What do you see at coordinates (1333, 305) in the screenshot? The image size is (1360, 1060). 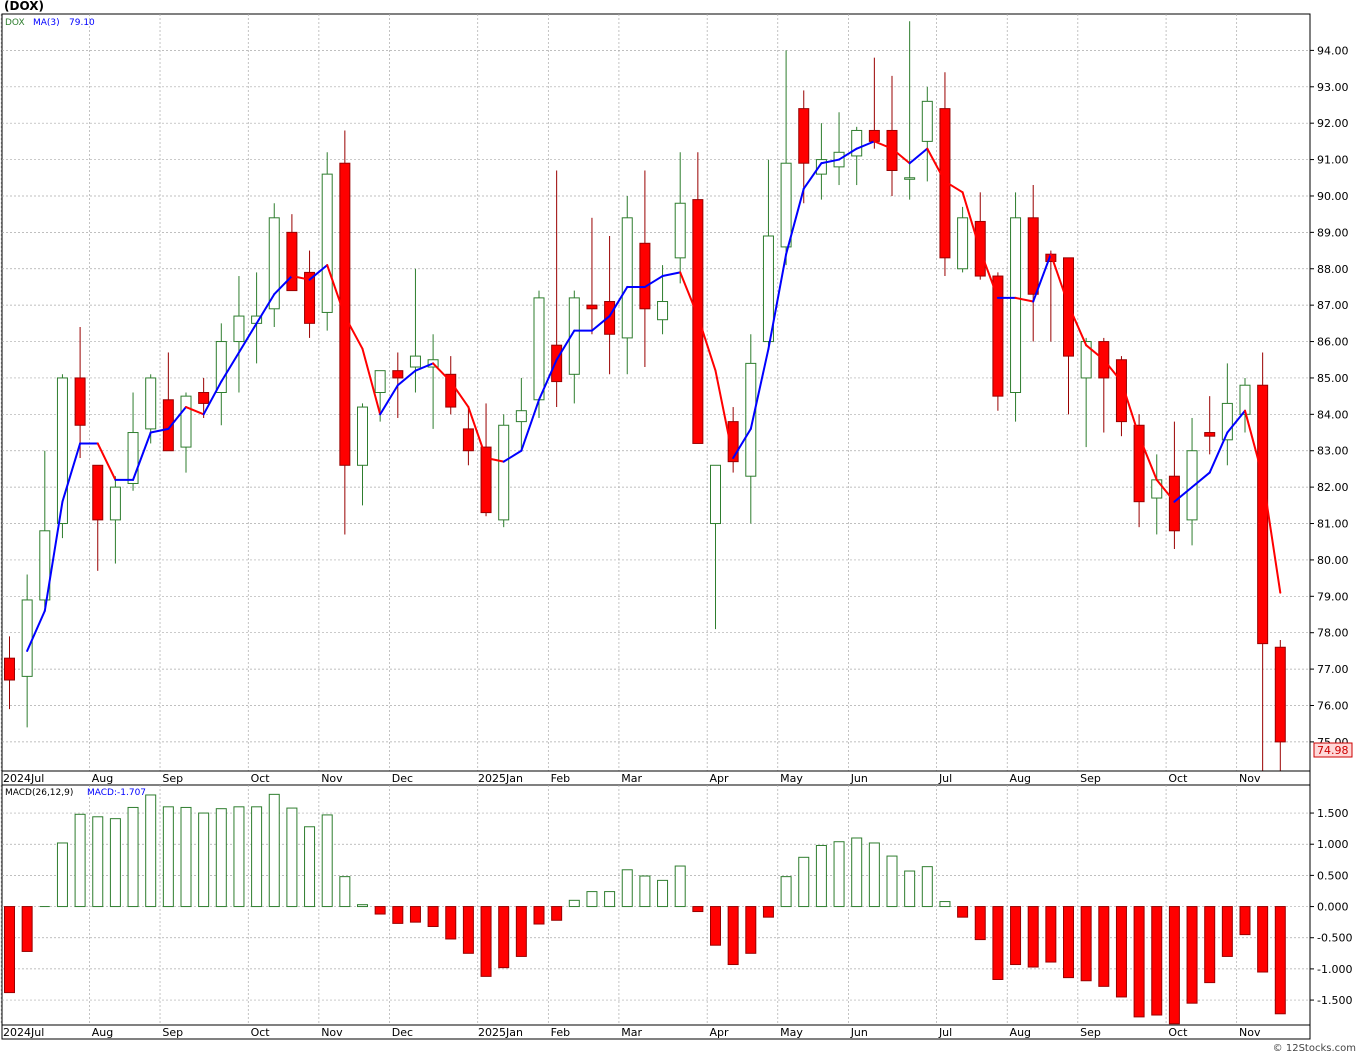 I see `price-tick-label: 87.00` at bounding box center [1333, 305].